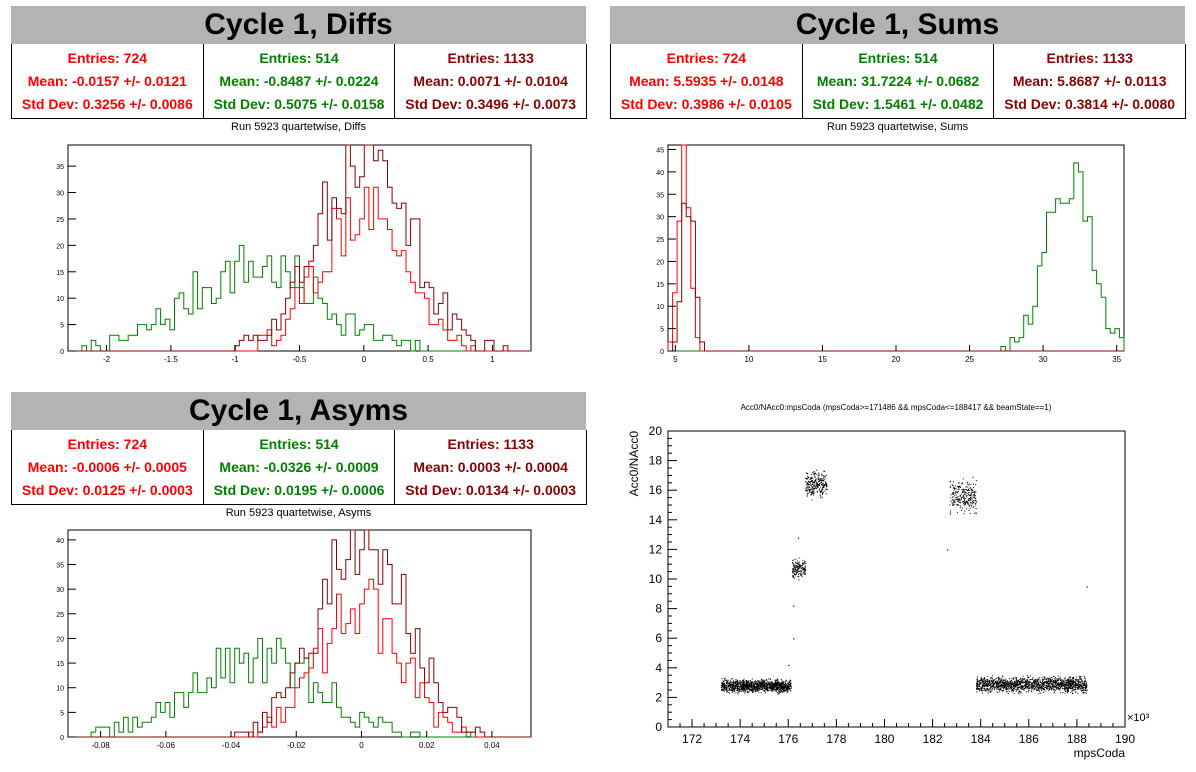 The height and width of the screenshot is (772, 1196). I want to click on x-tick-label: 0.02, so click(427, 745).